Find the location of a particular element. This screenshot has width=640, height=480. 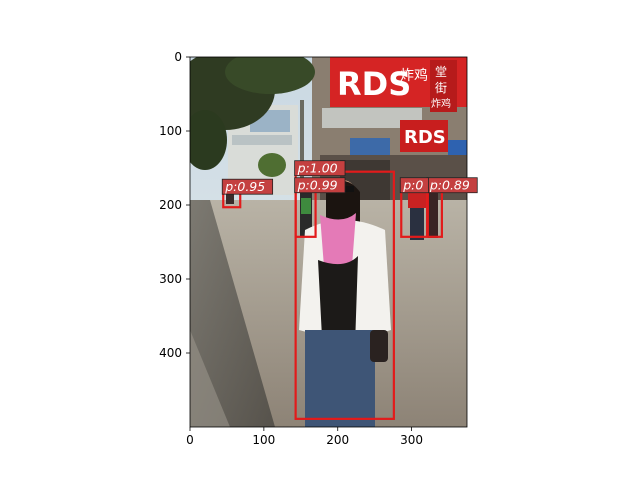

sign-chinese-2: 堂 is located at coordinates (441, 72).